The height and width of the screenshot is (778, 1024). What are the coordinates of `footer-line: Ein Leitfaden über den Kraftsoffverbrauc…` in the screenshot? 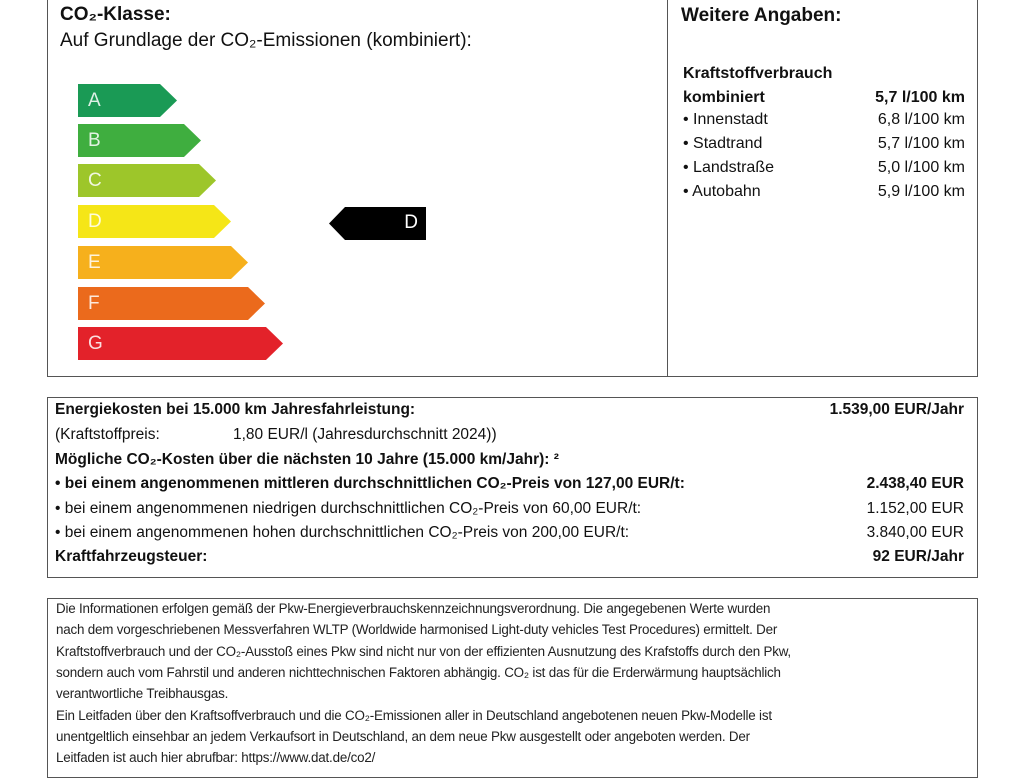 It's located at (414, 715).